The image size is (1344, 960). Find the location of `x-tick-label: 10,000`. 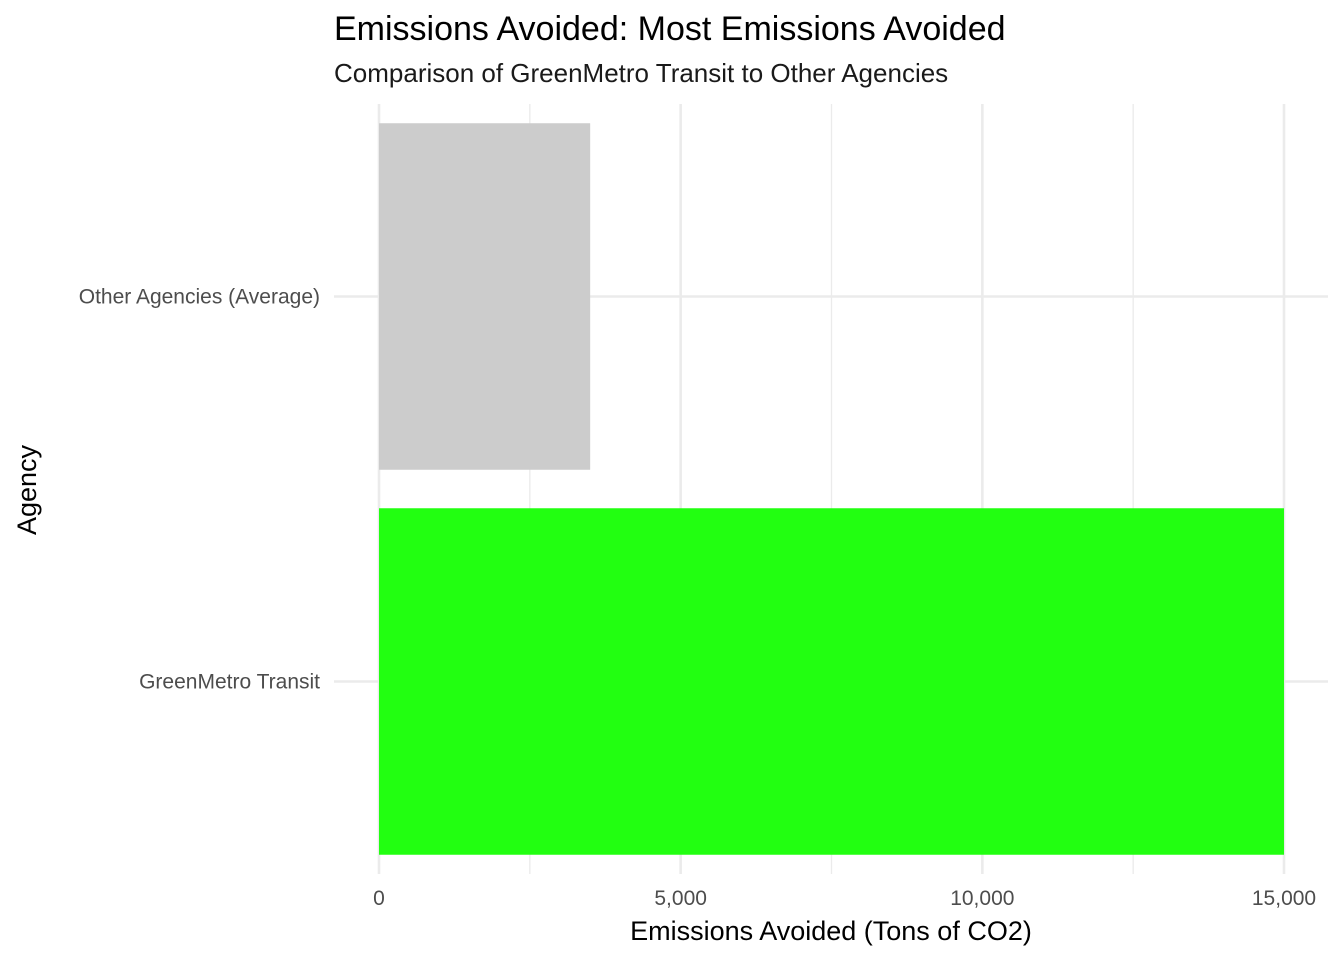

x-tick-label: 10,000 is located at coordinates (982, 898).